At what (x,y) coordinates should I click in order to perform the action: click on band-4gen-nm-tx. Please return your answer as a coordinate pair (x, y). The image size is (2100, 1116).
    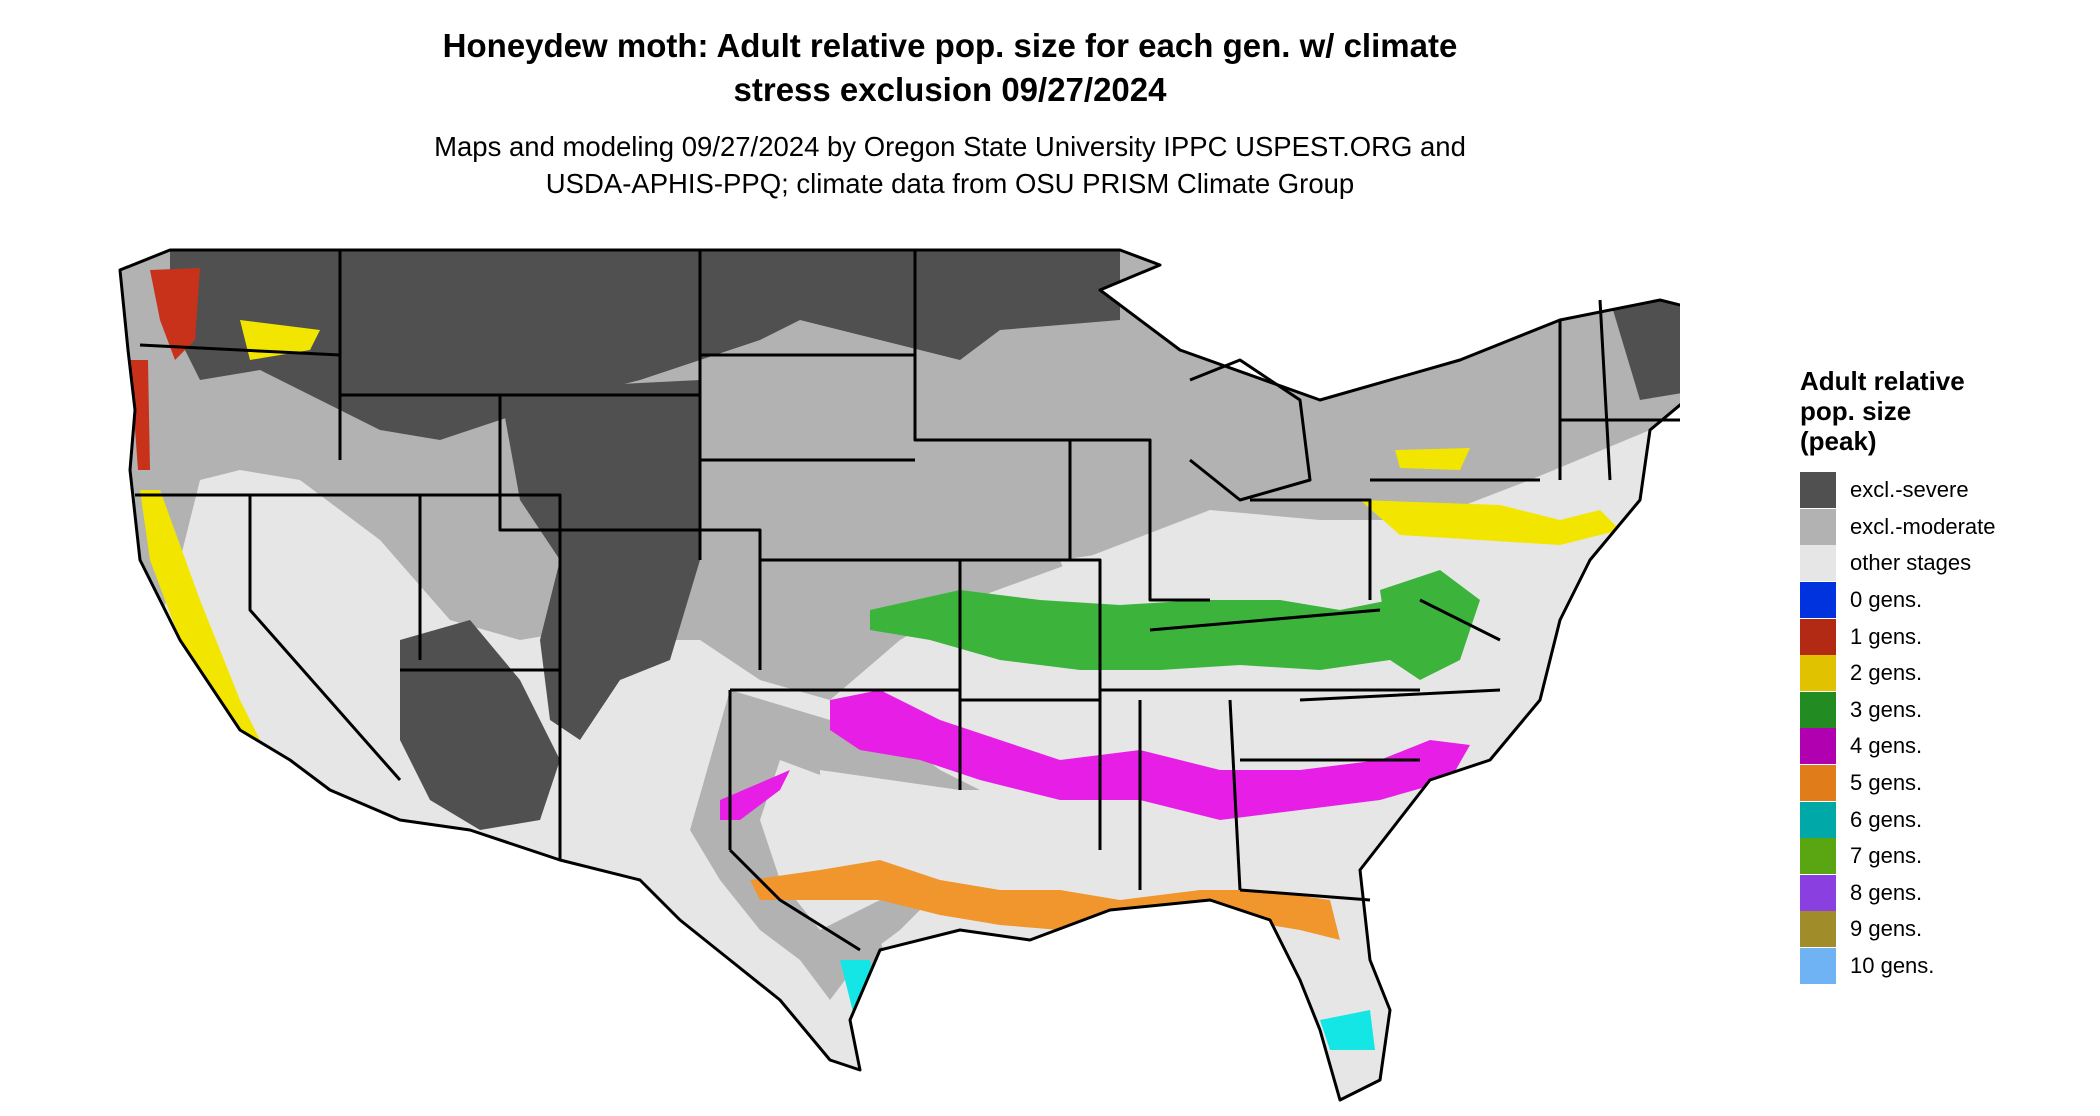
    Looking at the image, I should click on (755, 795).